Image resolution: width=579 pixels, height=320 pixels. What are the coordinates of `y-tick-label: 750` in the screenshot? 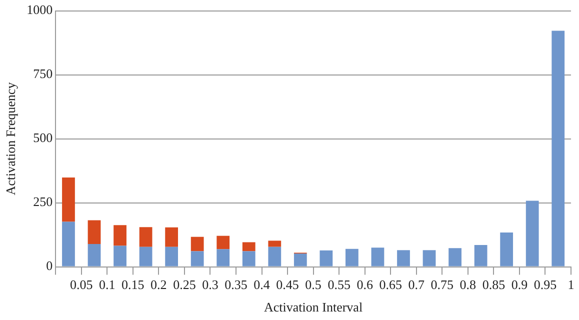 It's located at (43, 74).